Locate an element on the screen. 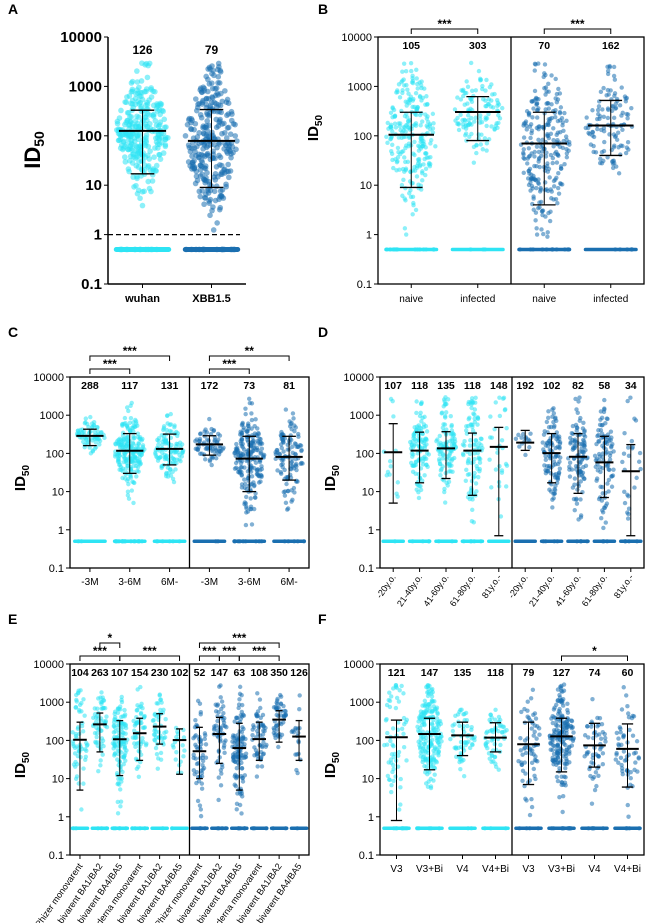 Image resolution: width=649 pixels, height=923 pixels. median-label: 107 is located at coordinates (393, 386).